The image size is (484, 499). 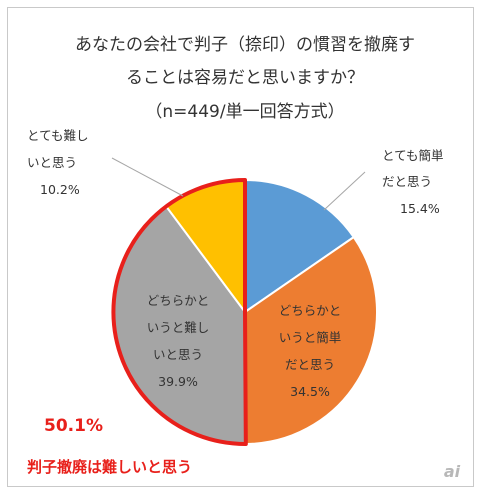 I want to click on slice-label-somewhat-easy-line-2: いうと簡単, so click(x=310, y=337).